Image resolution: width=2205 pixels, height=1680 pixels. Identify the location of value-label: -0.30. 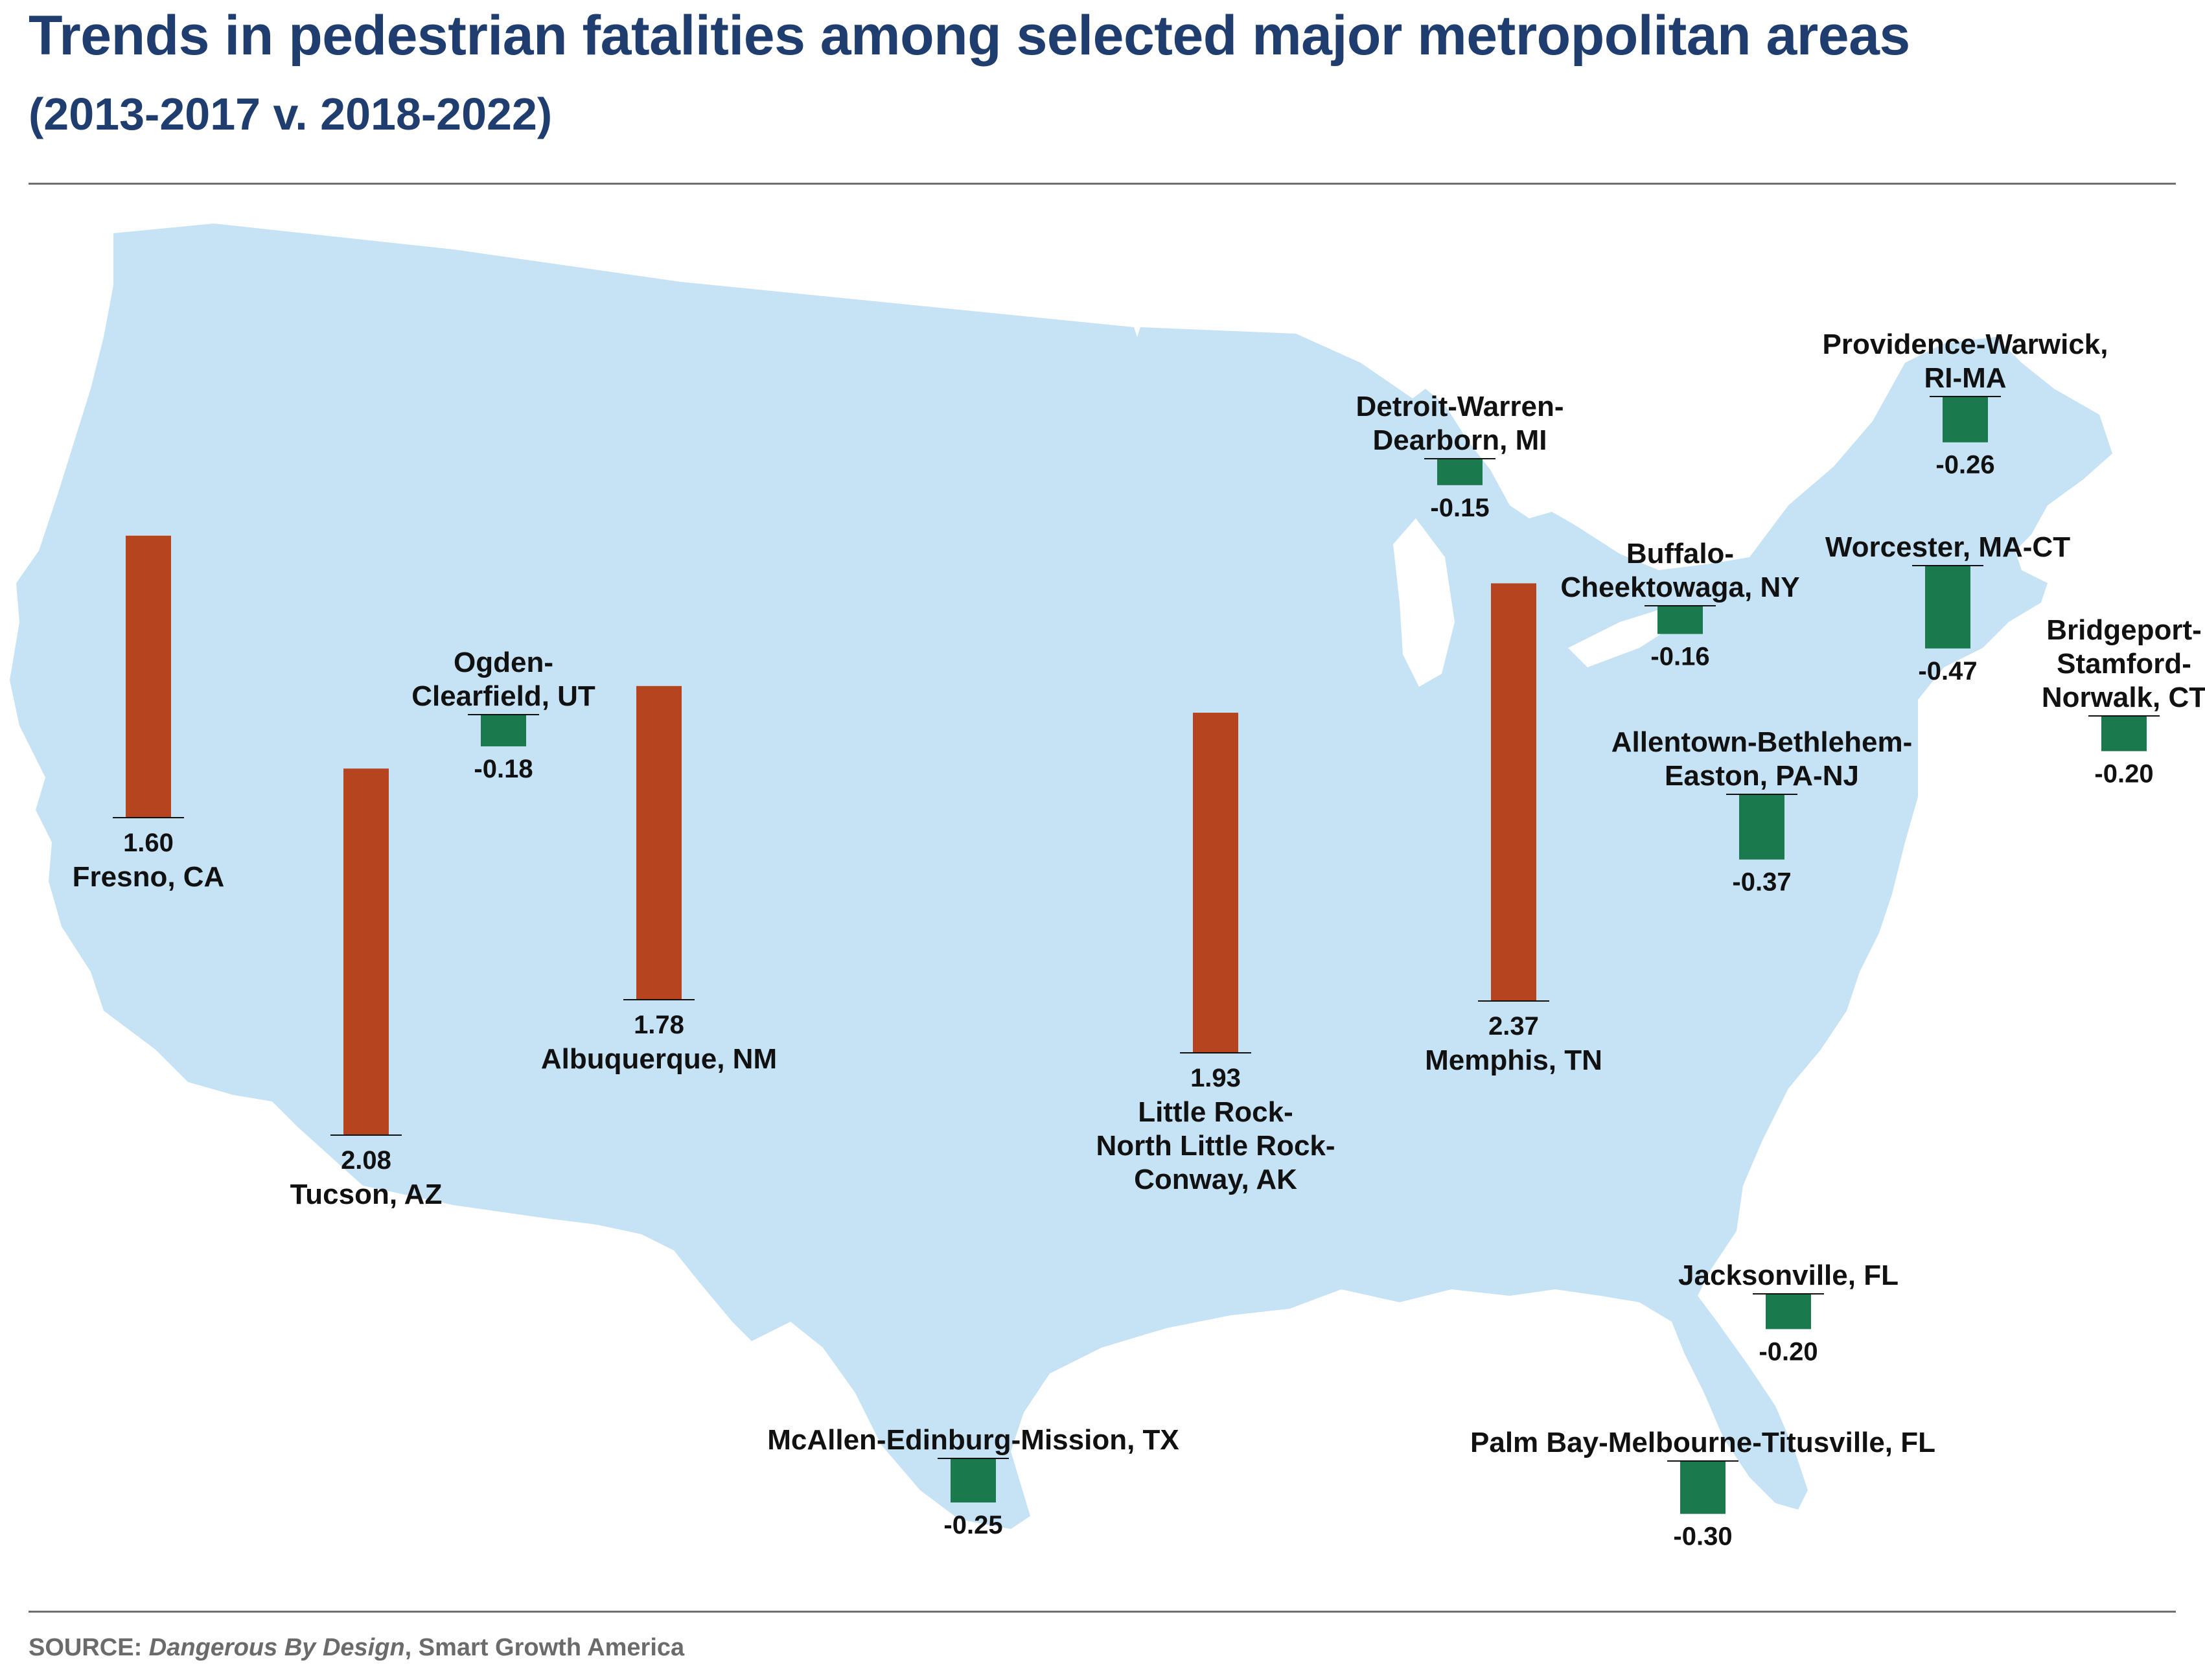
(1703, 1537).